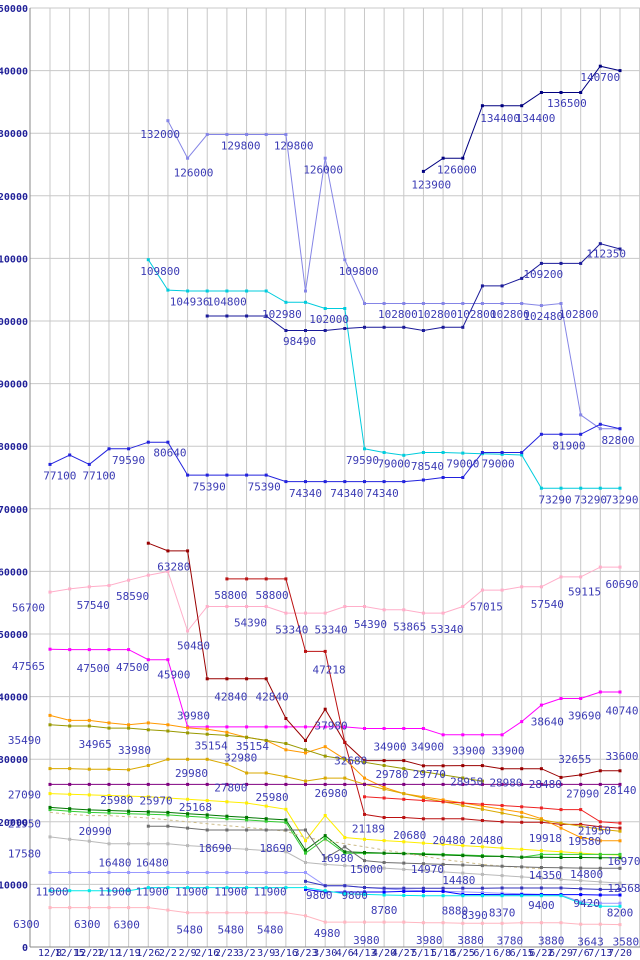 Image resolution: width=640 pixels, height=960 pixels. What do you see at coordinates (335, 453) in the screenshot?
I see `series-line-shop-blue` at bounding box center [335, 453].